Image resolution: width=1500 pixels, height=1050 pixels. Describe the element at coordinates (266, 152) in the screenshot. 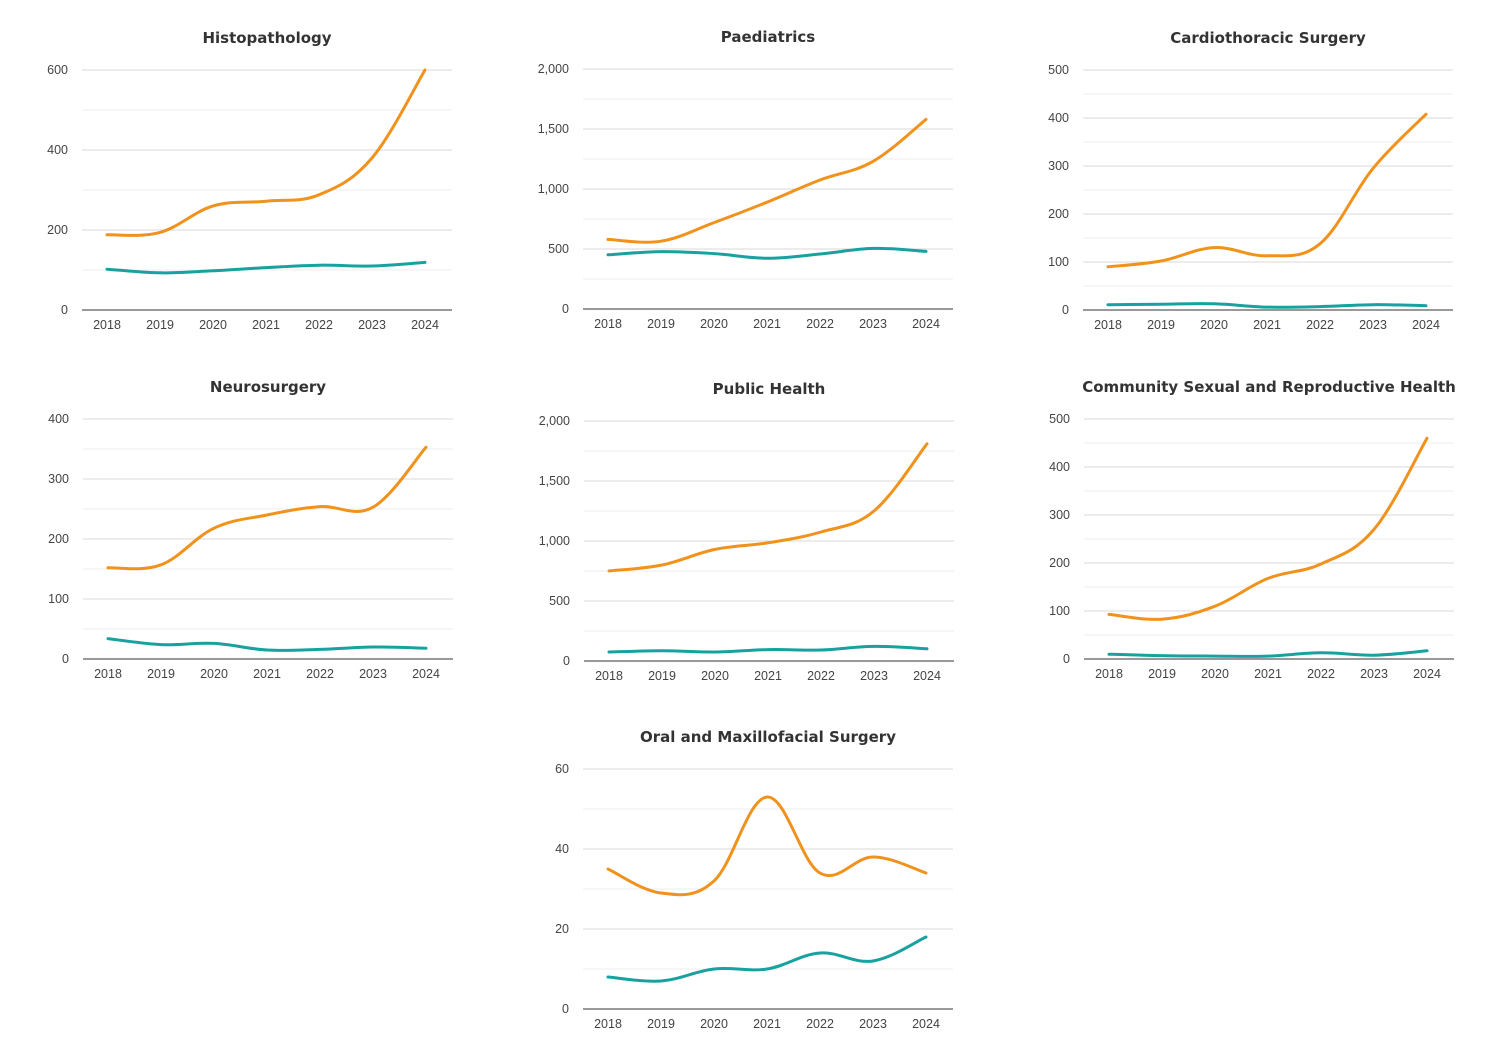

I see `histopathology-orange-series-line` at that location.